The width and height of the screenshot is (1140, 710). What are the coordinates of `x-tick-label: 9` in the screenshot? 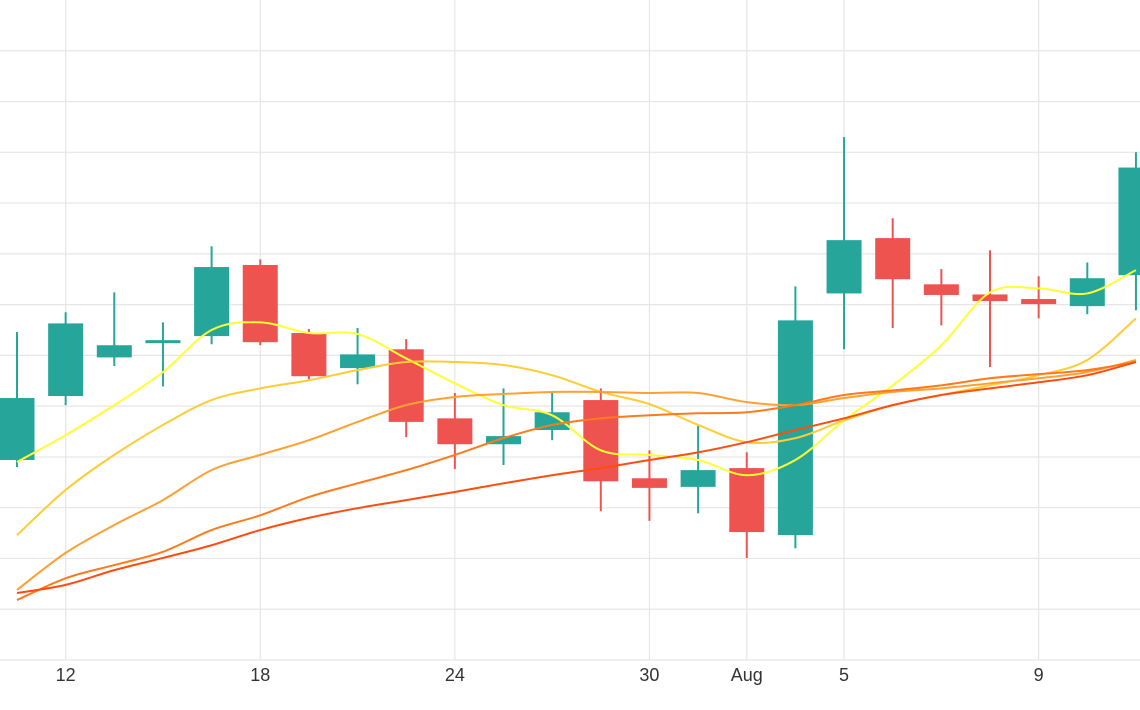 It's located at (1039, 675).